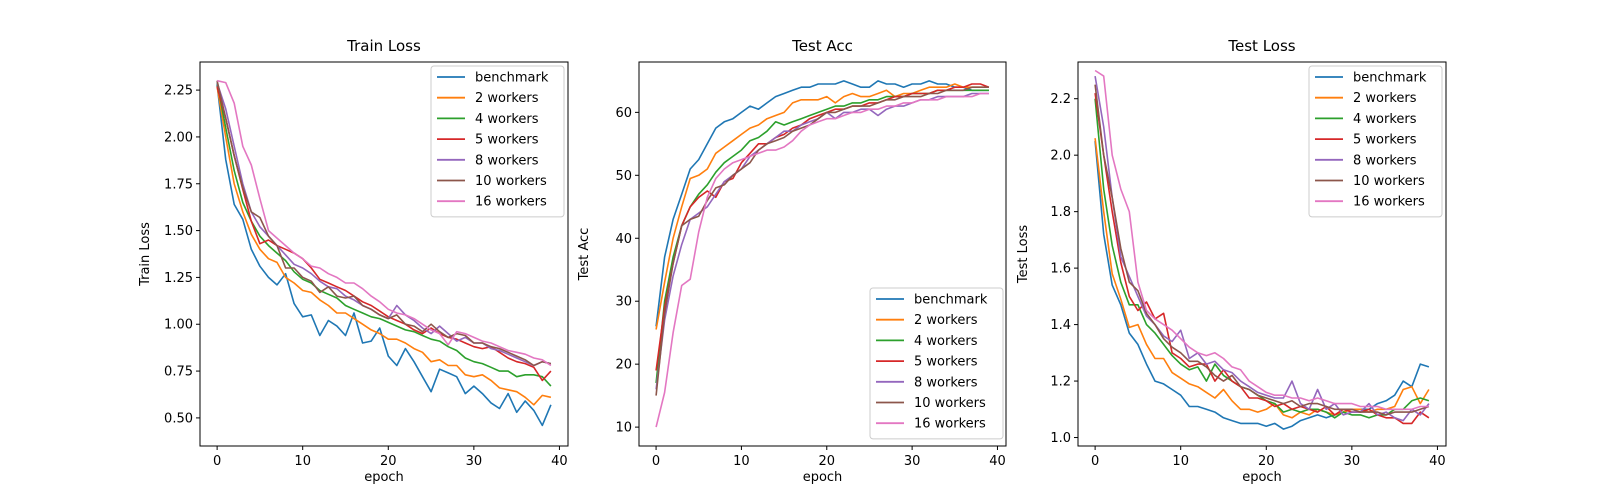 The height and width of the screenshot is (500, 1600). What do you see at coordinates (178, 137) in the screenshot?
I see `y-tick-label: 2.00` at bounding box center [178, 137].